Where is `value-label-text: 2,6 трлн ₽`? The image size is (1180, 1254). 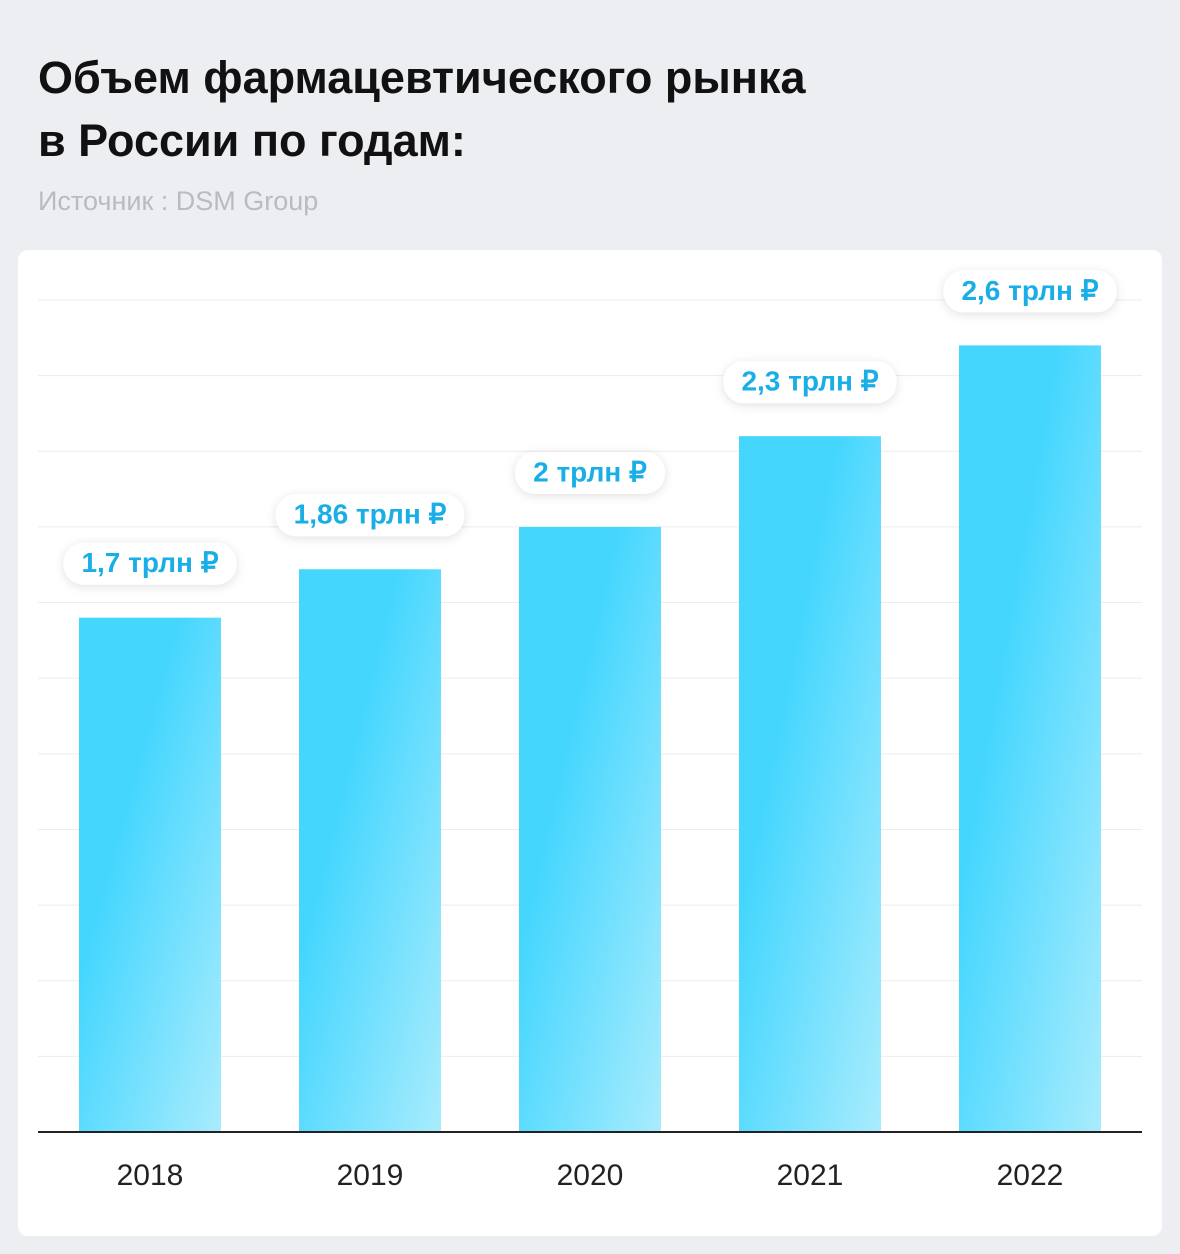 value-label-text: 2,6 трлн ₽ is located at coordinates (1029, 290).